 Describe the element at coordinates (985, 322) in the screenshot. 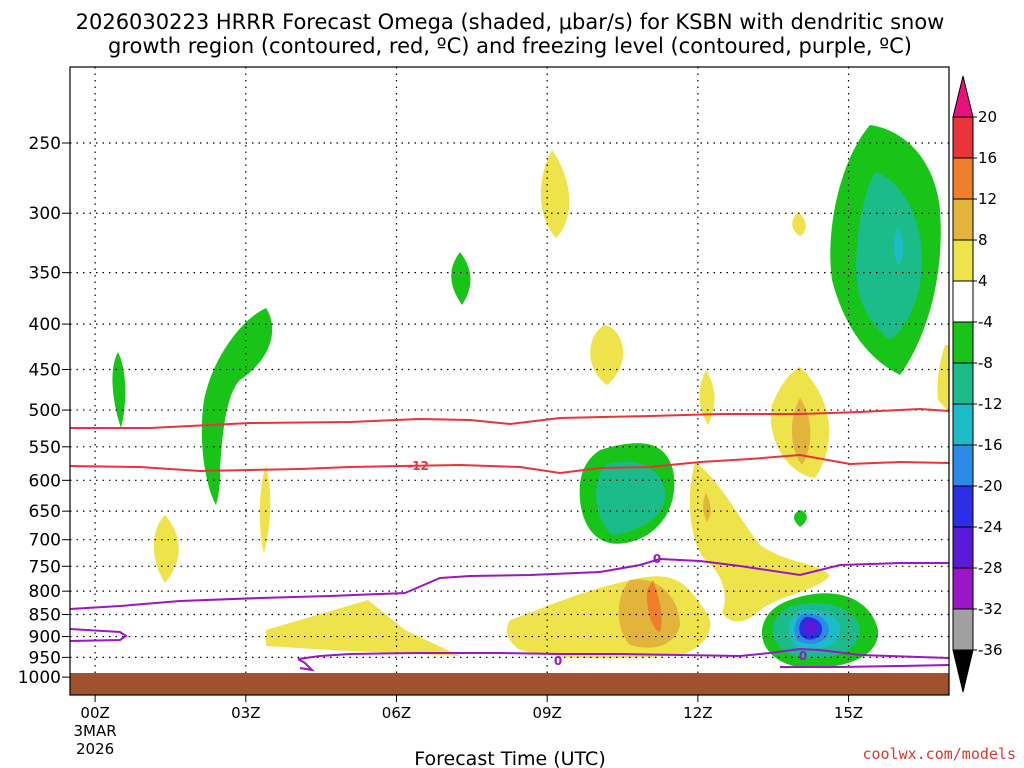

I see `colorbar-tick-label: -4` at that location.